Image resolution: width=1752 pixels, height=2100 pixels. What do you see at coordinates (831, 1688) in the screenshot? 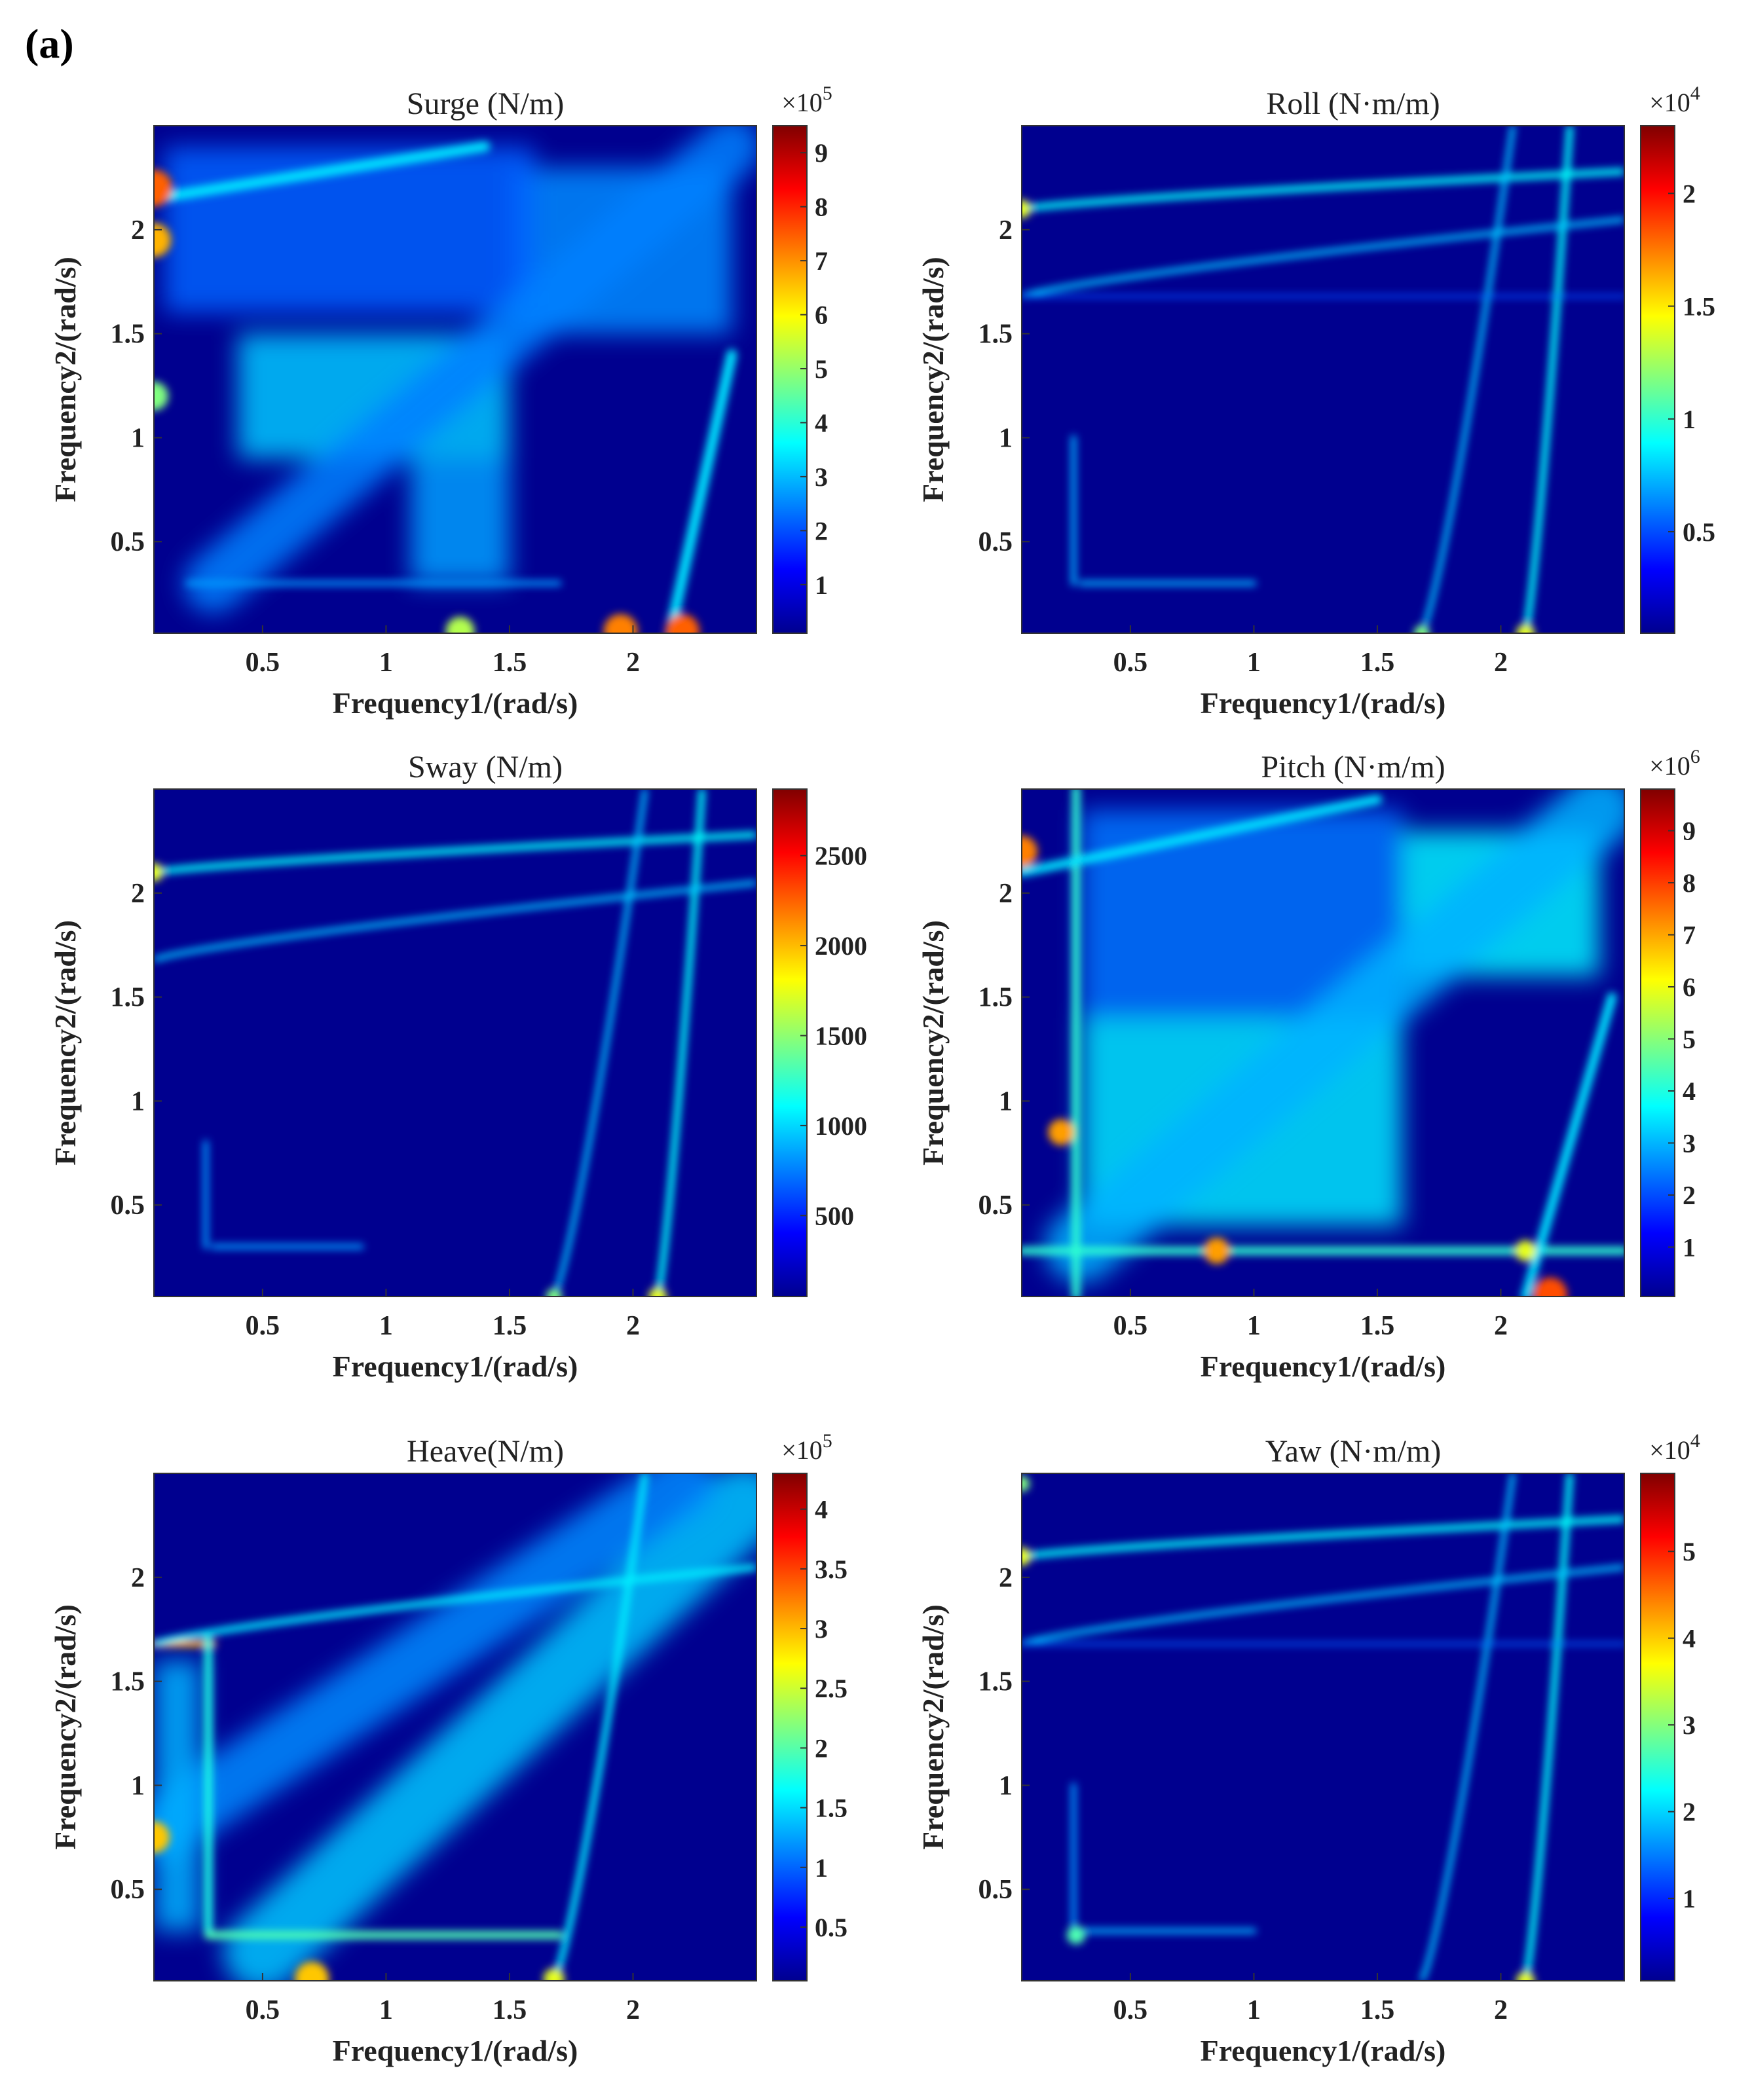
I see `colorbar-tick-label: 2.5` at bounding box center [831, 1688].